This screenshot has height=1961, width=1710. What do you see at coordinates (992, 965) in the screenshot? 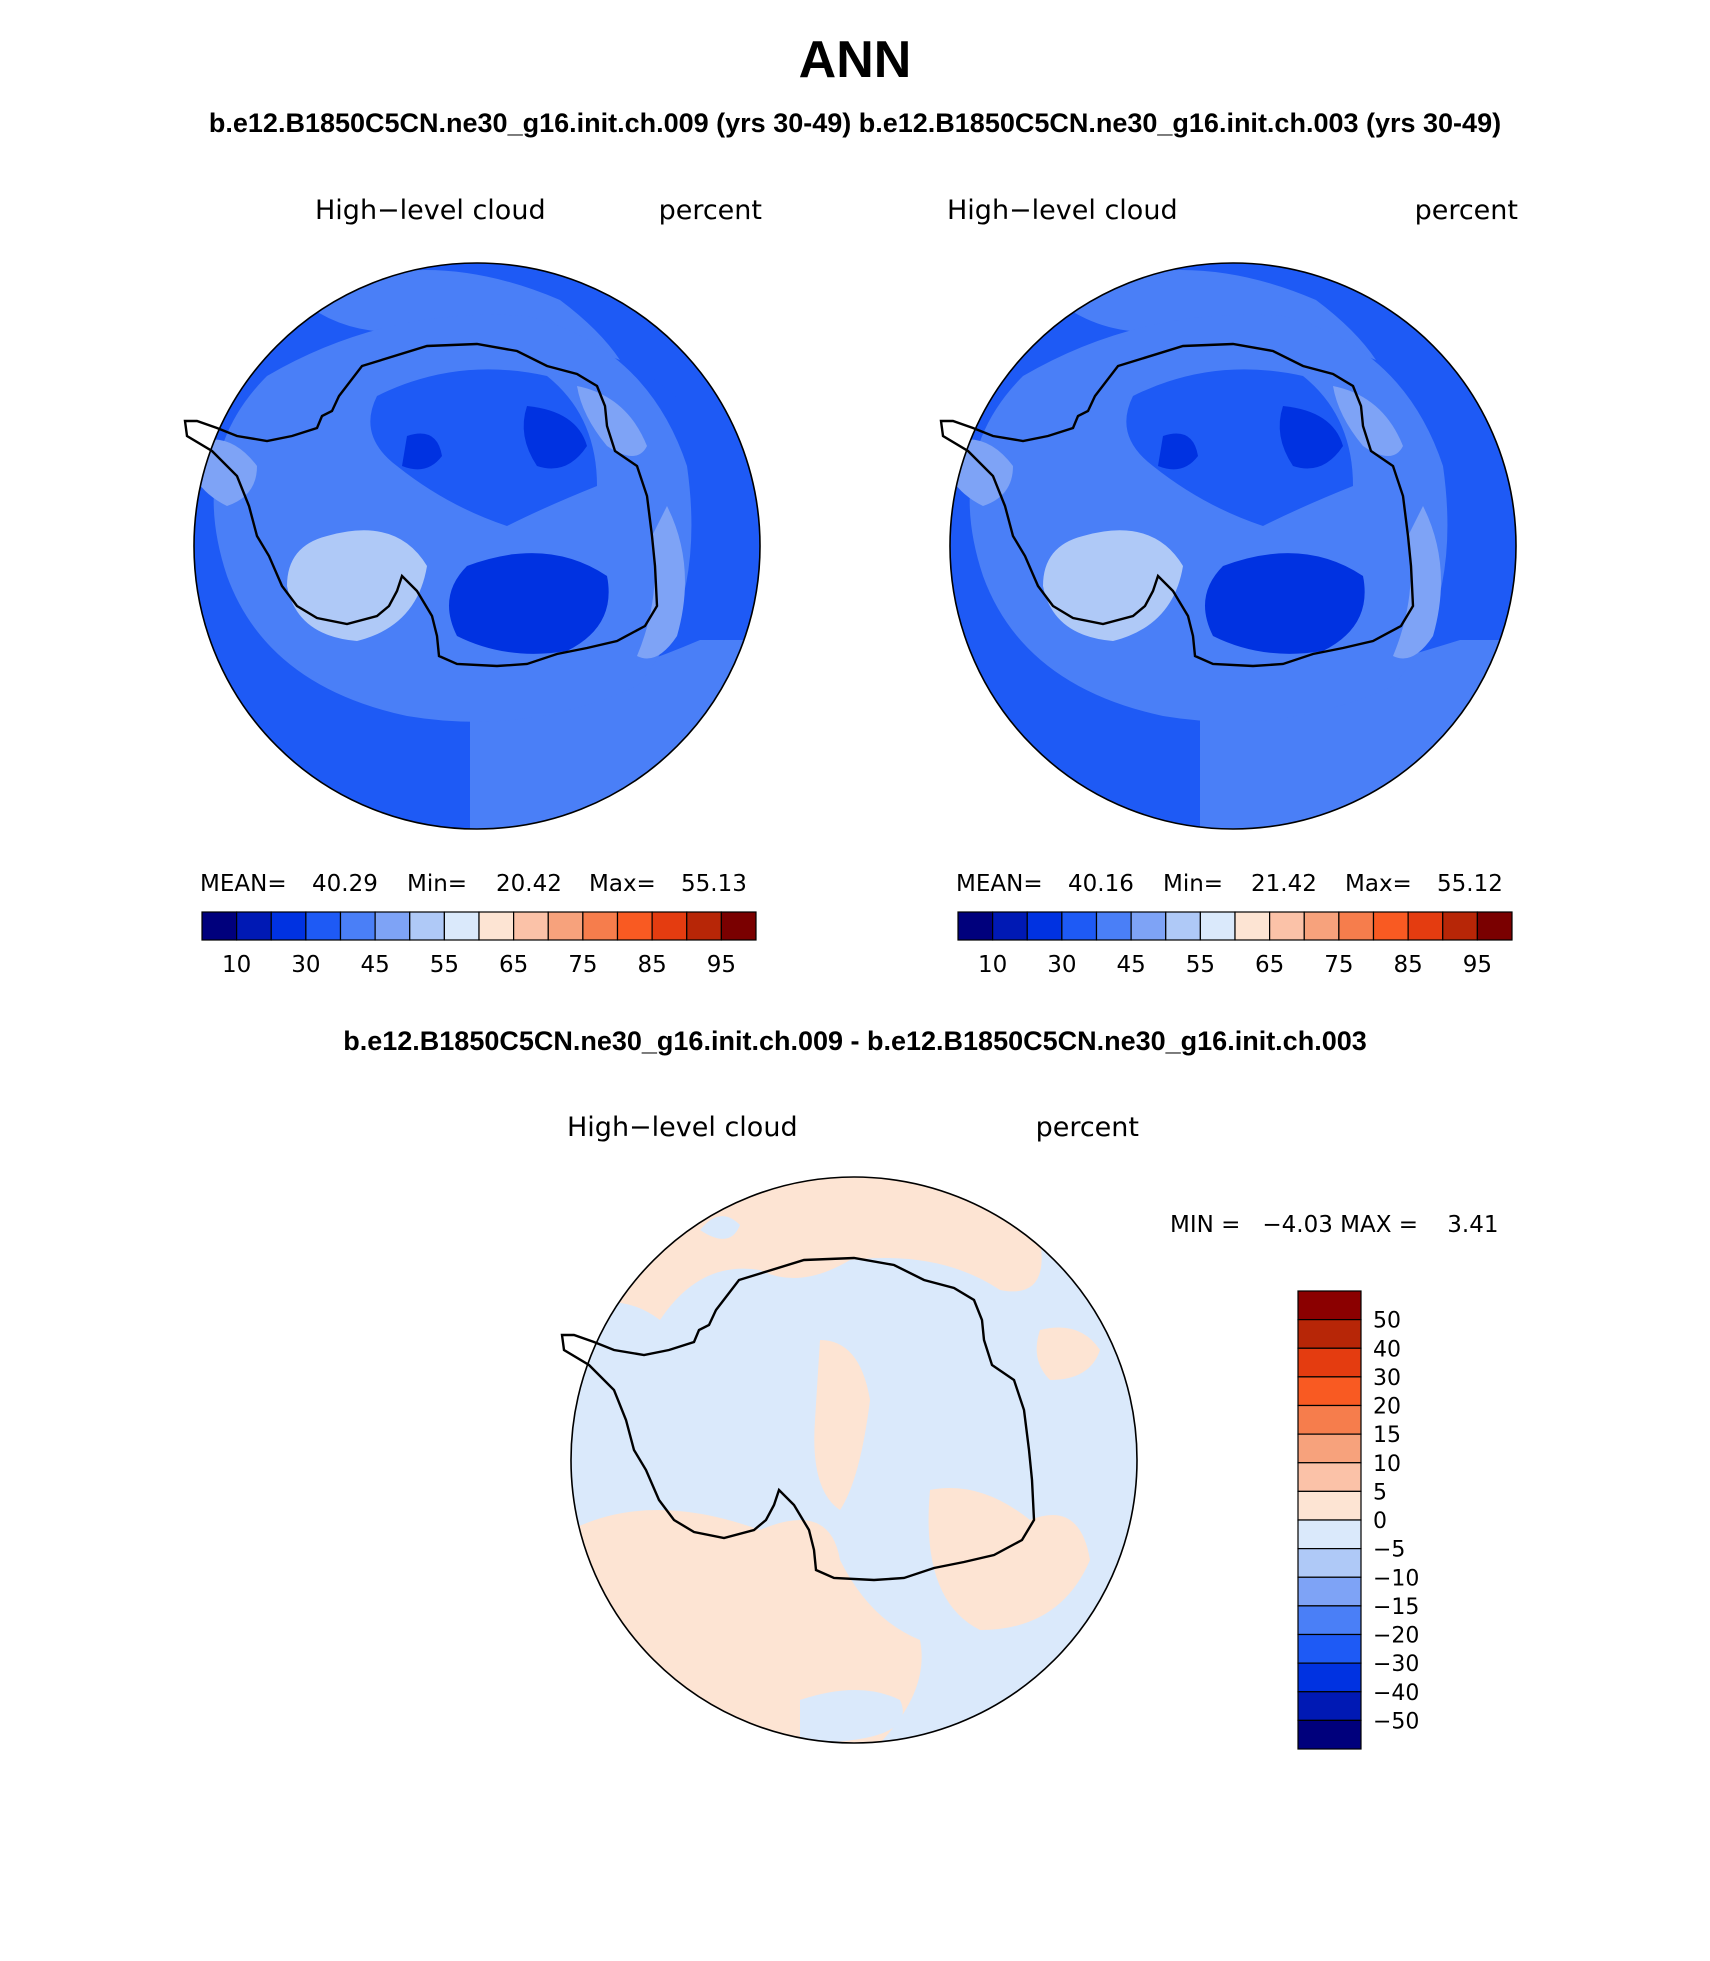
I see `panel2-colorbar-tick-label: 10` at bounding box center [992, 965].